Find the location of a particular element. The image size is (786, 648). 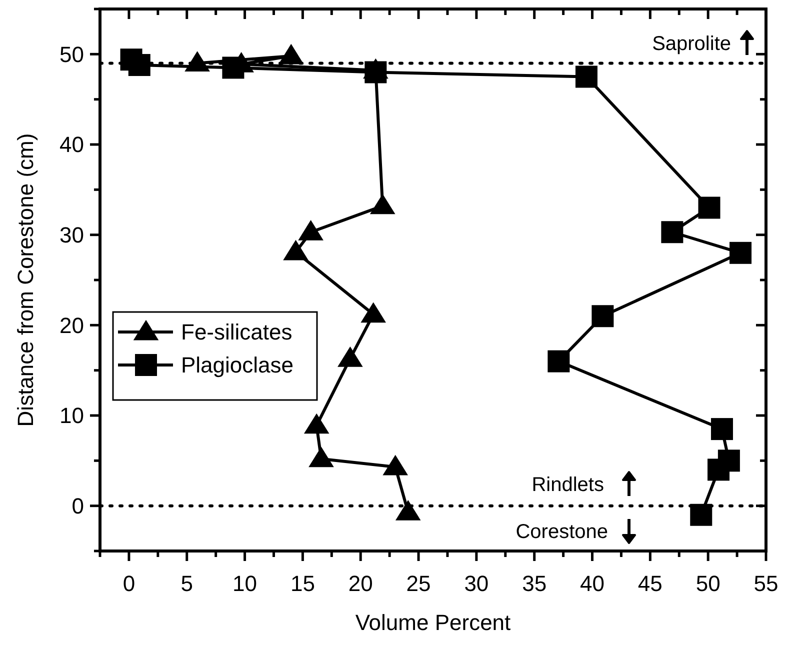

x-tick-label: 40 is located at coordinates (592, 583).